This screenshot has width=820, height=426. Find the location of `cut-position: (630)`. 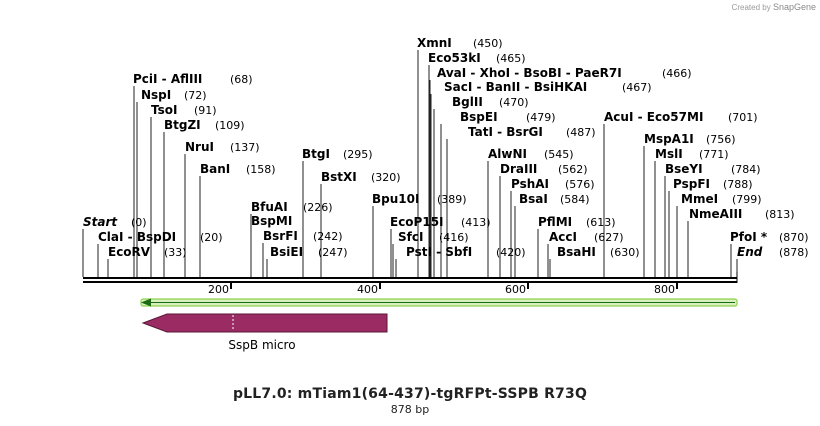

cut-position: (630) is located at coordinates (625, 252).